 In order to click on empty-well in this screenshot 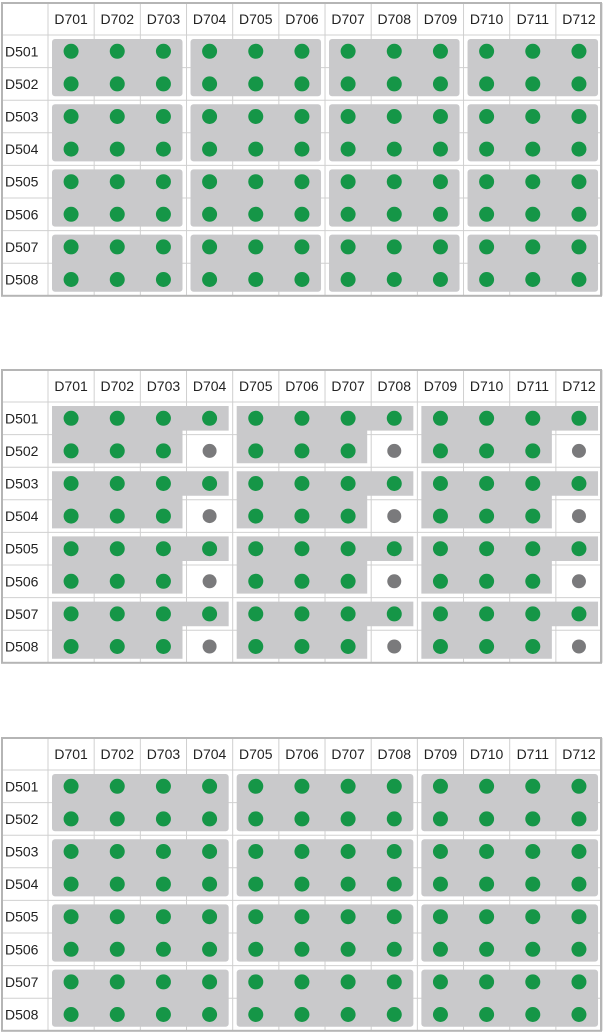, I will do `click(578, 450)`.